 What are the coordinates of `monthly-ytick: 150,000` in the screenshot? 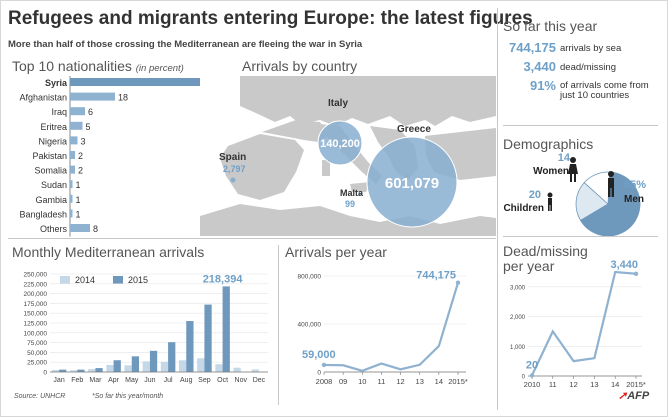 It's located at (36, 314).